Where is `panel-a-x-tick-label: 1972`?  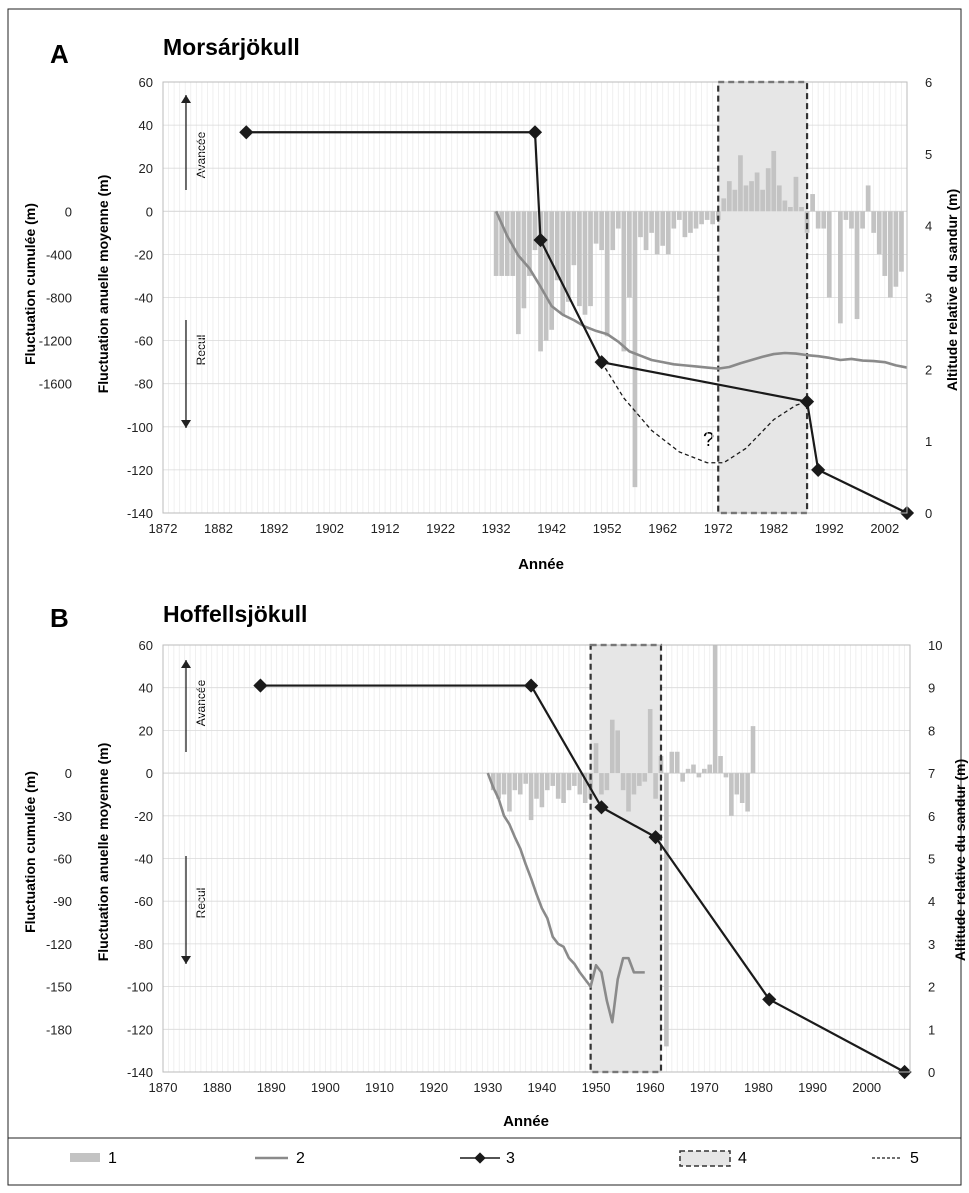 panel-a-x-tick-label: 1972 is located at coordinates (718, 528).